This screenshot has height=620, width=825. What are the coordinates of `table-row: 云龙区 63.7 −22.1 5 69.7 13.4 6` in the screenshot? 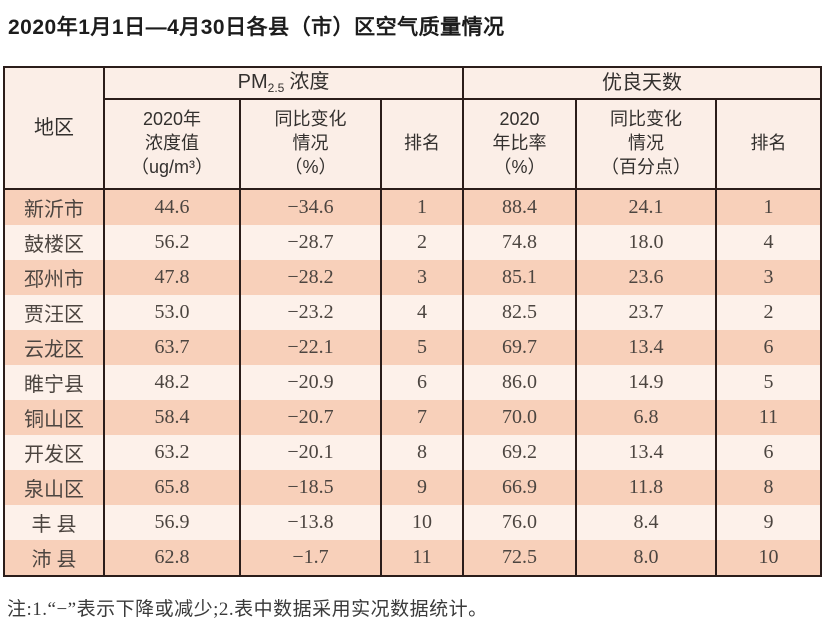 It's located at (413, 347).